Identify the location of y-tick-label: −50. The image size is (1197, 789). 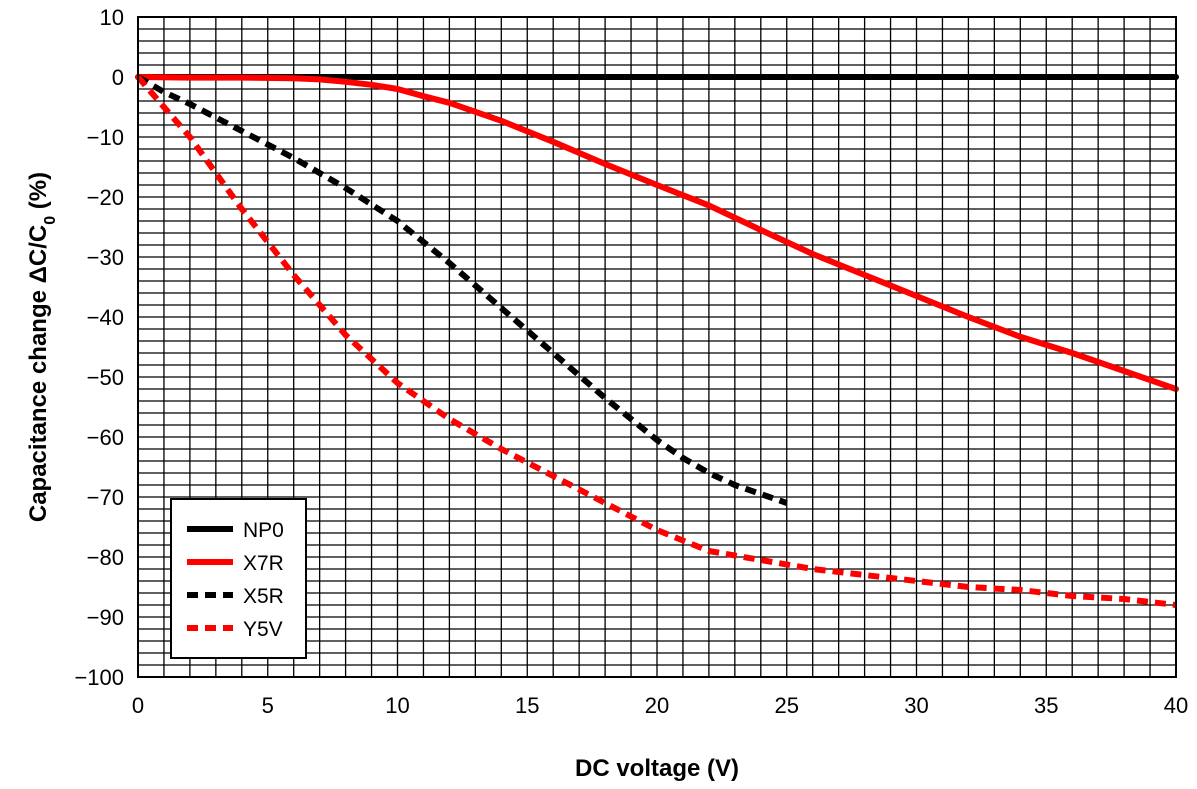
(105, 377).